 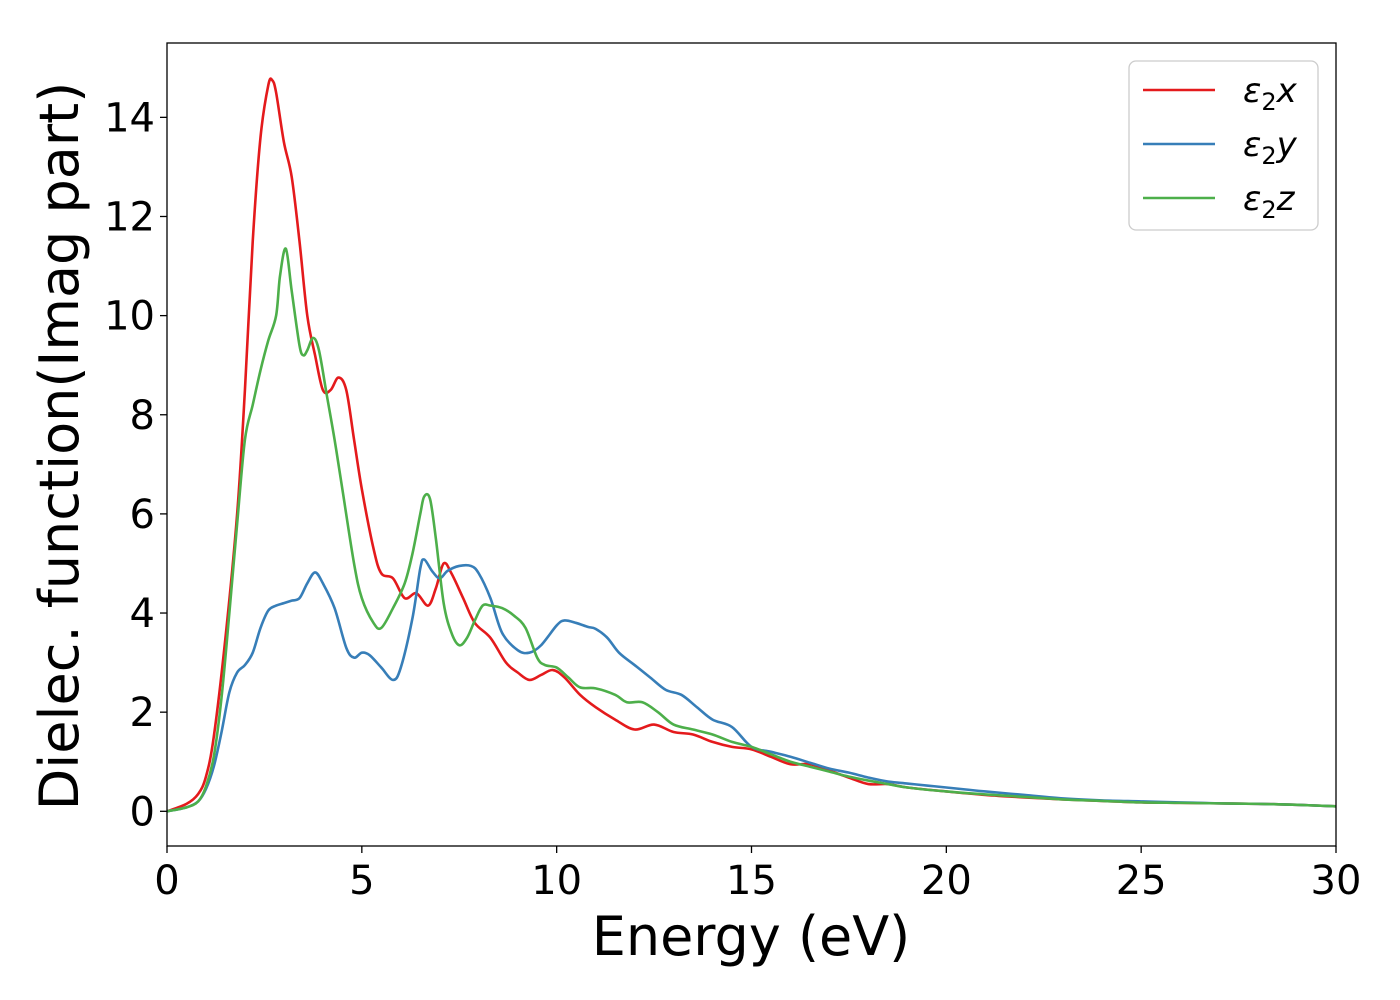 I want to click on x-tick-label: 30, so click(x=1336, y=881).